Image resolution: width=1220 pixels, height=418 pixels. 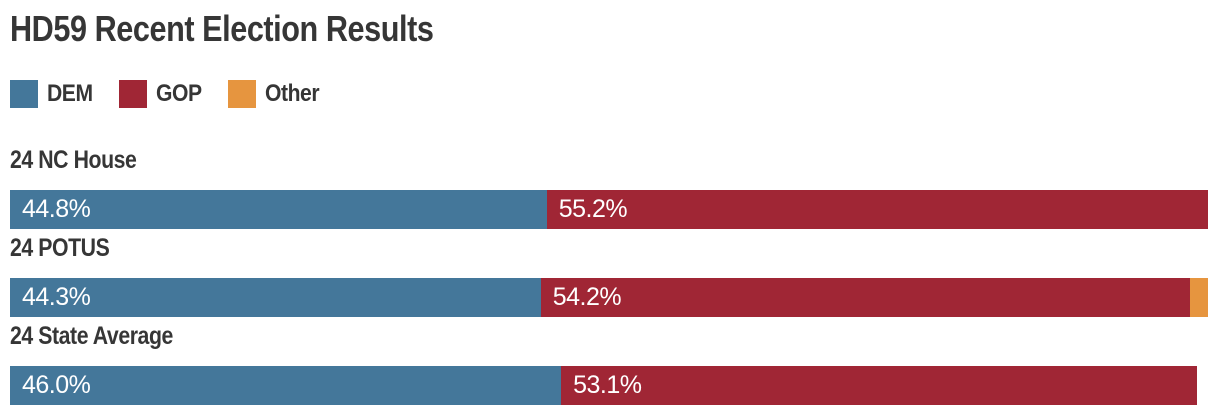 What do you see at coordinates (292, 93) in the screenshot?
I see `legend-label-other: Other` at bounding box center [292, 93].